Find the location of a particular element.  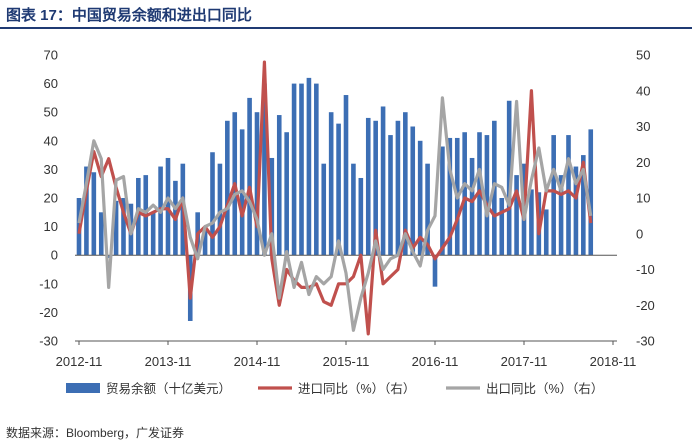

left-tick-label: 30 is located at coordinates (51, 169).